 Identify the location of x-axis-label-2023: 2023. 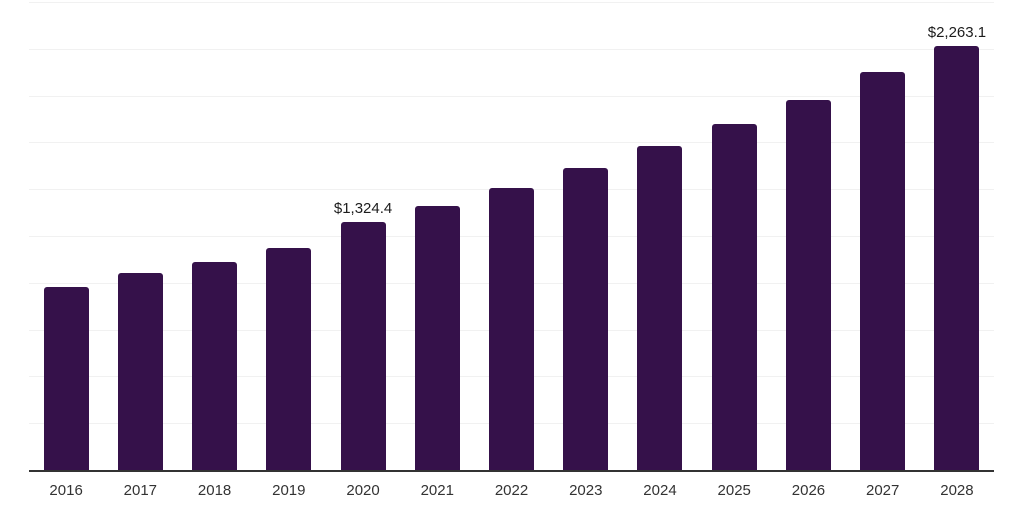
(586, 490).